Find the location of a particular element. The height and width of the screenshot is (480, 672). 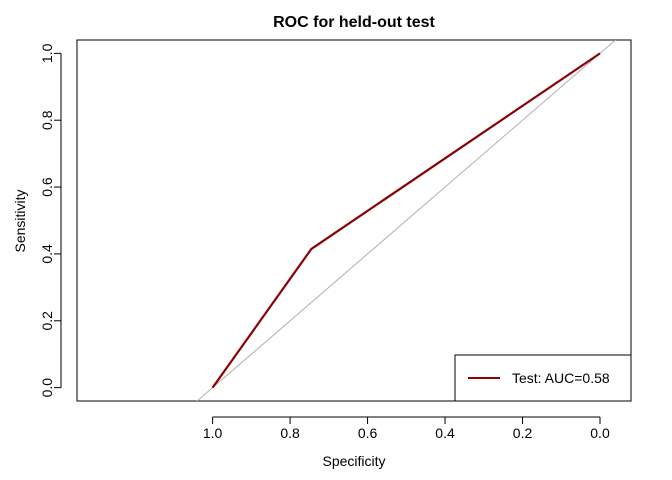

x-tick-label: 0.0 is located at coordinates (600, 433).